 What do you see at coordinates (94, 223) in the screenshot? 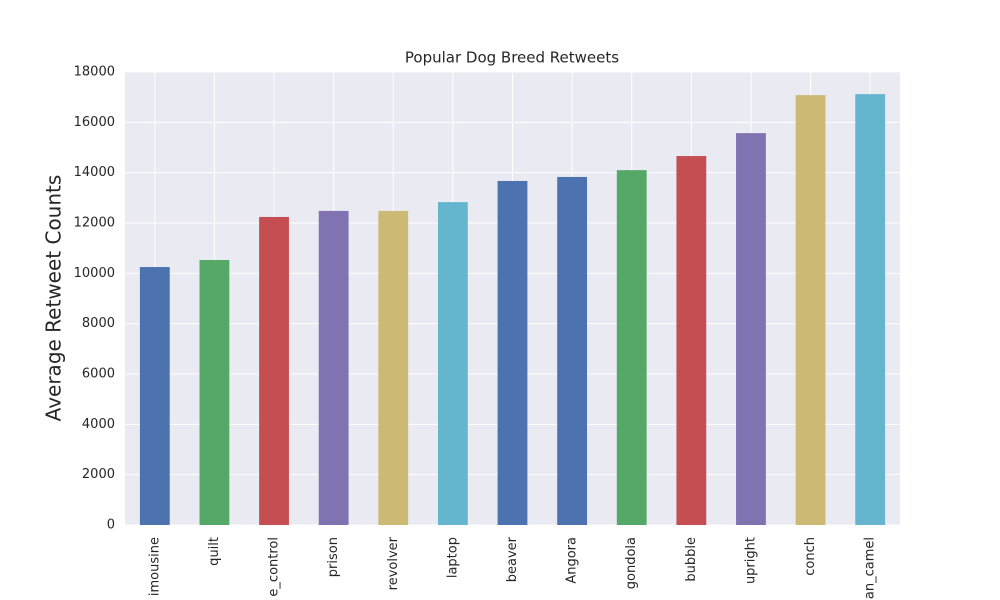
I see `y-tick-label: 12000` at bounding box center [94, 223].